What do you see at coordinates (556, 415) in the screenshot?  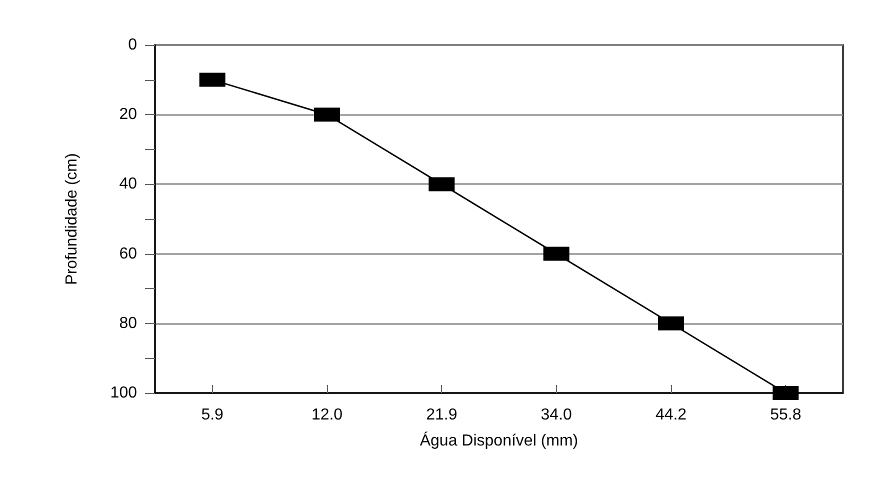 I see `x-tick-label: 34.0` at bounding box center [556, 415].